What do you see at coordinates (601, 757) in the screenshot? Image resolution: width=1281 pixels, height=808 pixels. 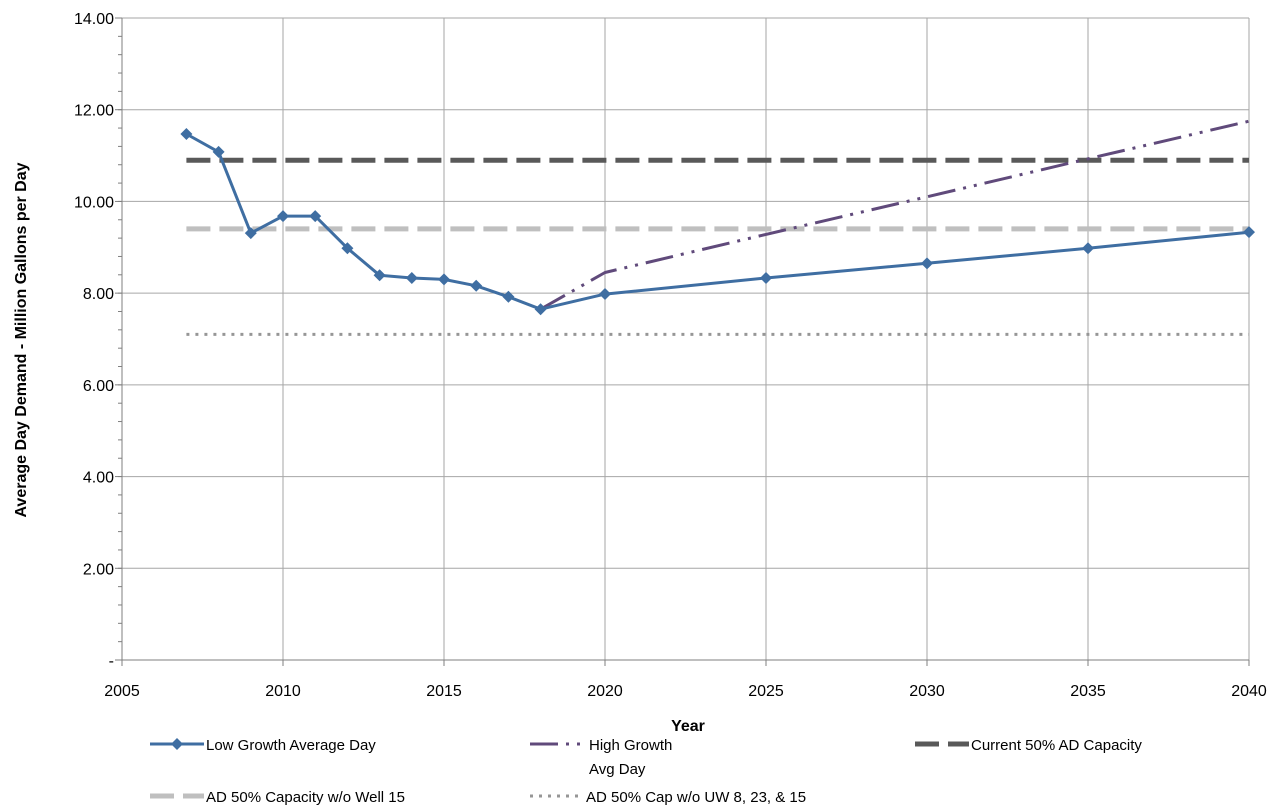 I see `legend-item-1: High Growth Avg Day` at bounding box center [601, 757].